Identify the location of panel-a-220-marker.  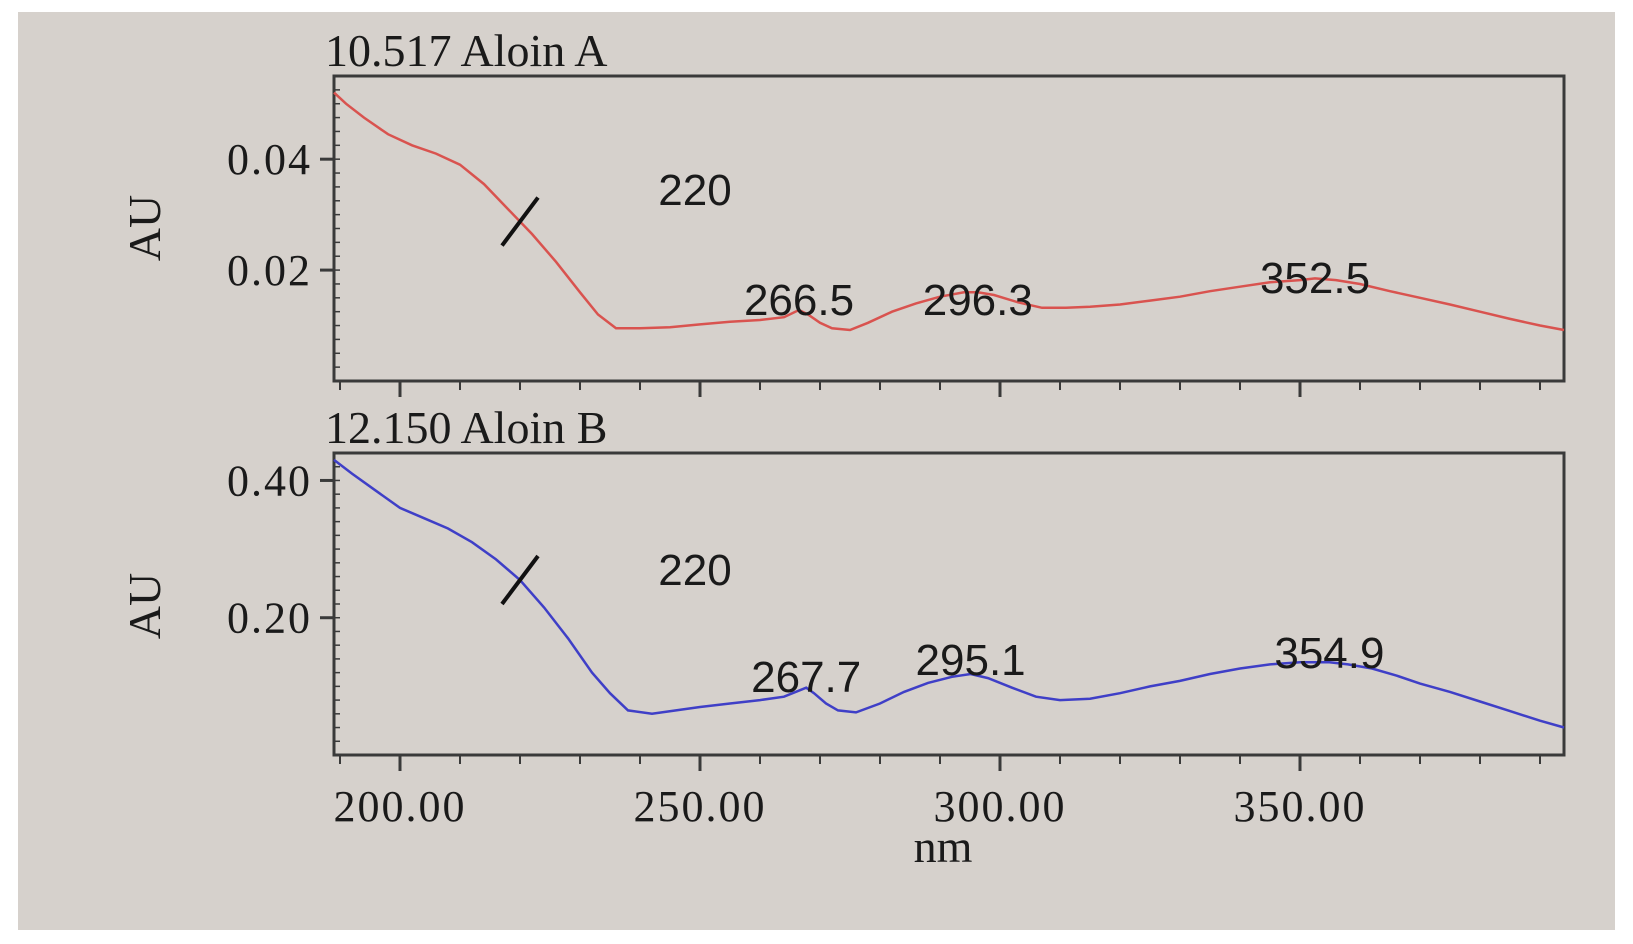
(520, 221).